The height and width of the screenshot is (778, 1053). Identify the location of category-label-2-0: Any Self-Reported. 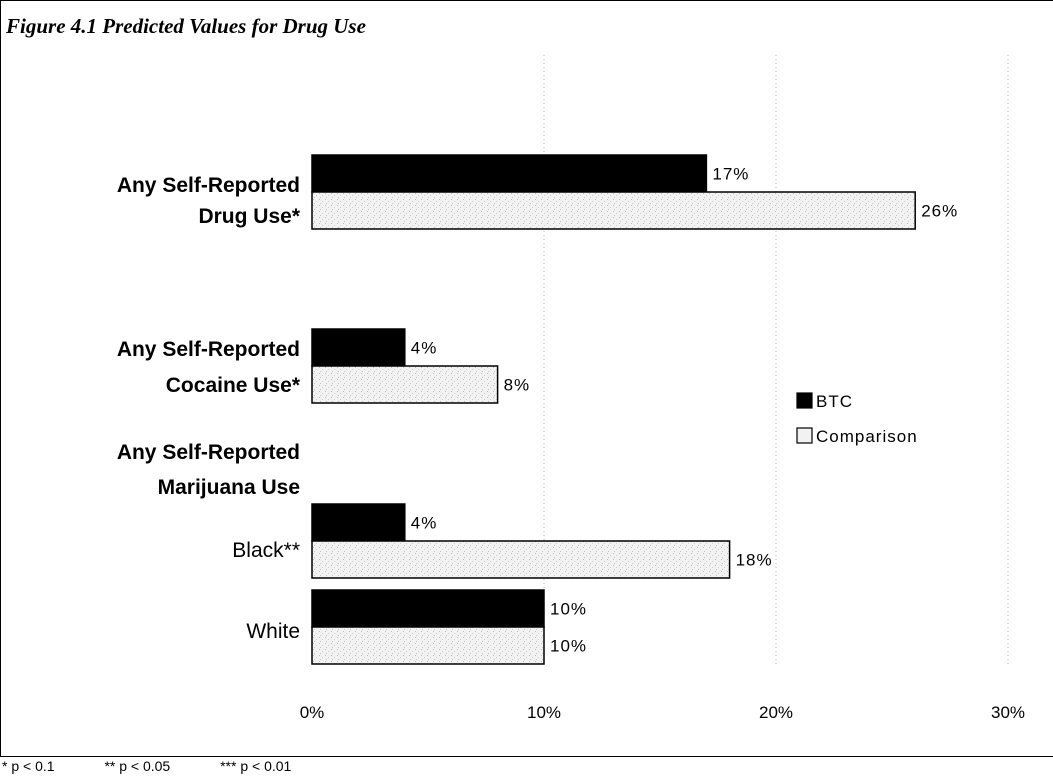
(208, 452).